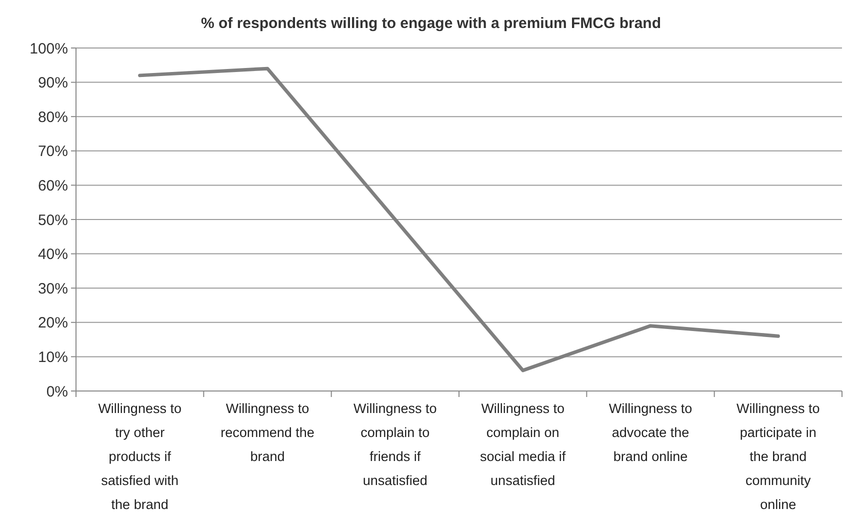 The image size is (862, 527). Describe the element at coordinates (53, 151) in the screenshot. I see `y-tick-label: 70%` at that location.